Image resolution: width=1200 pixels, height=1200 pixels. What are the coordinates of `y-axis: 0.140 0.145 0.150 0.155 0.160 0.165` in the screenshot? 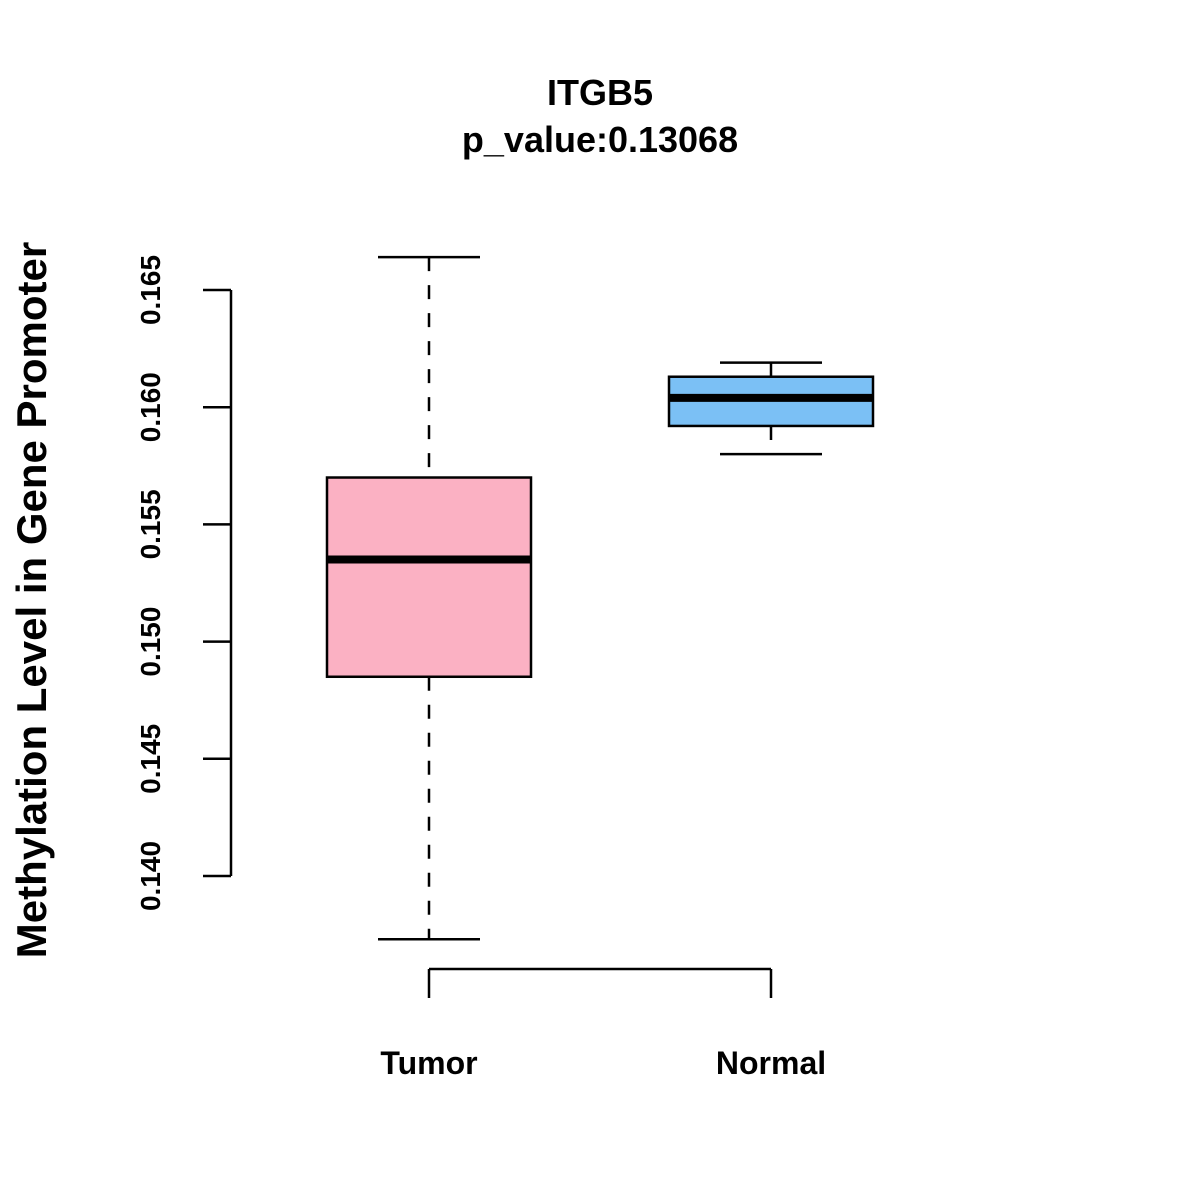 It's located at (184, 583).